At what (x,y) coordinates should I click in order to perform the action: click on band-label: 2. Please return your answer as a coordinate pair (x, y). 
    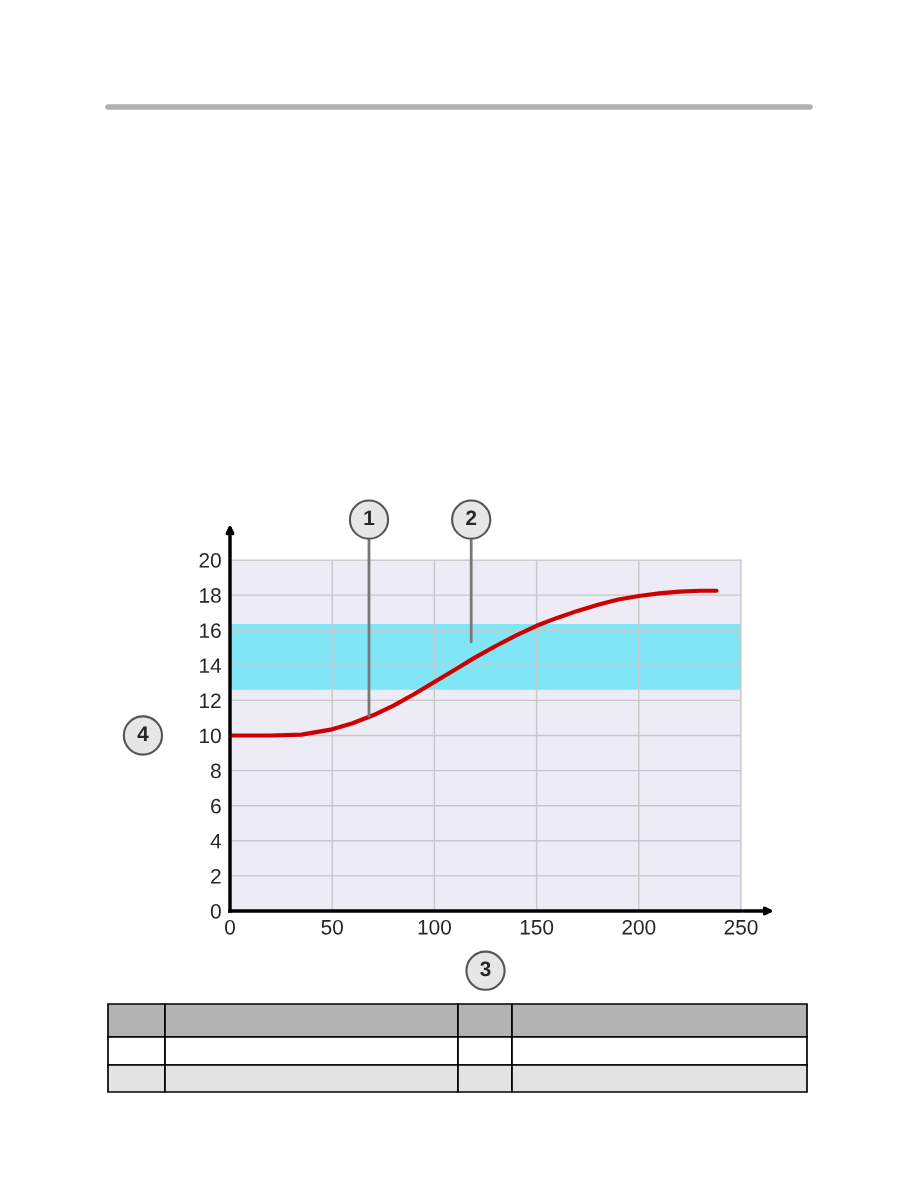
    Looking at the image, I should click on (471, 518).